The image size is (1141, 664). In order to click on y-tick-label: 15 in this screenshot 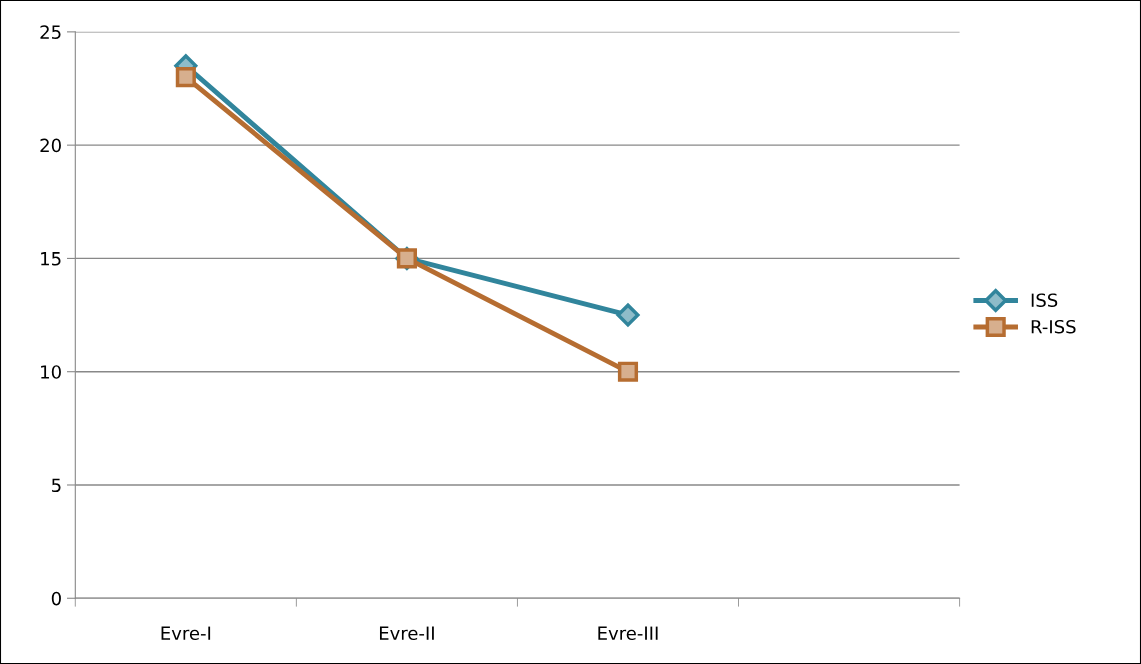, I will do `click(51, 259)`.